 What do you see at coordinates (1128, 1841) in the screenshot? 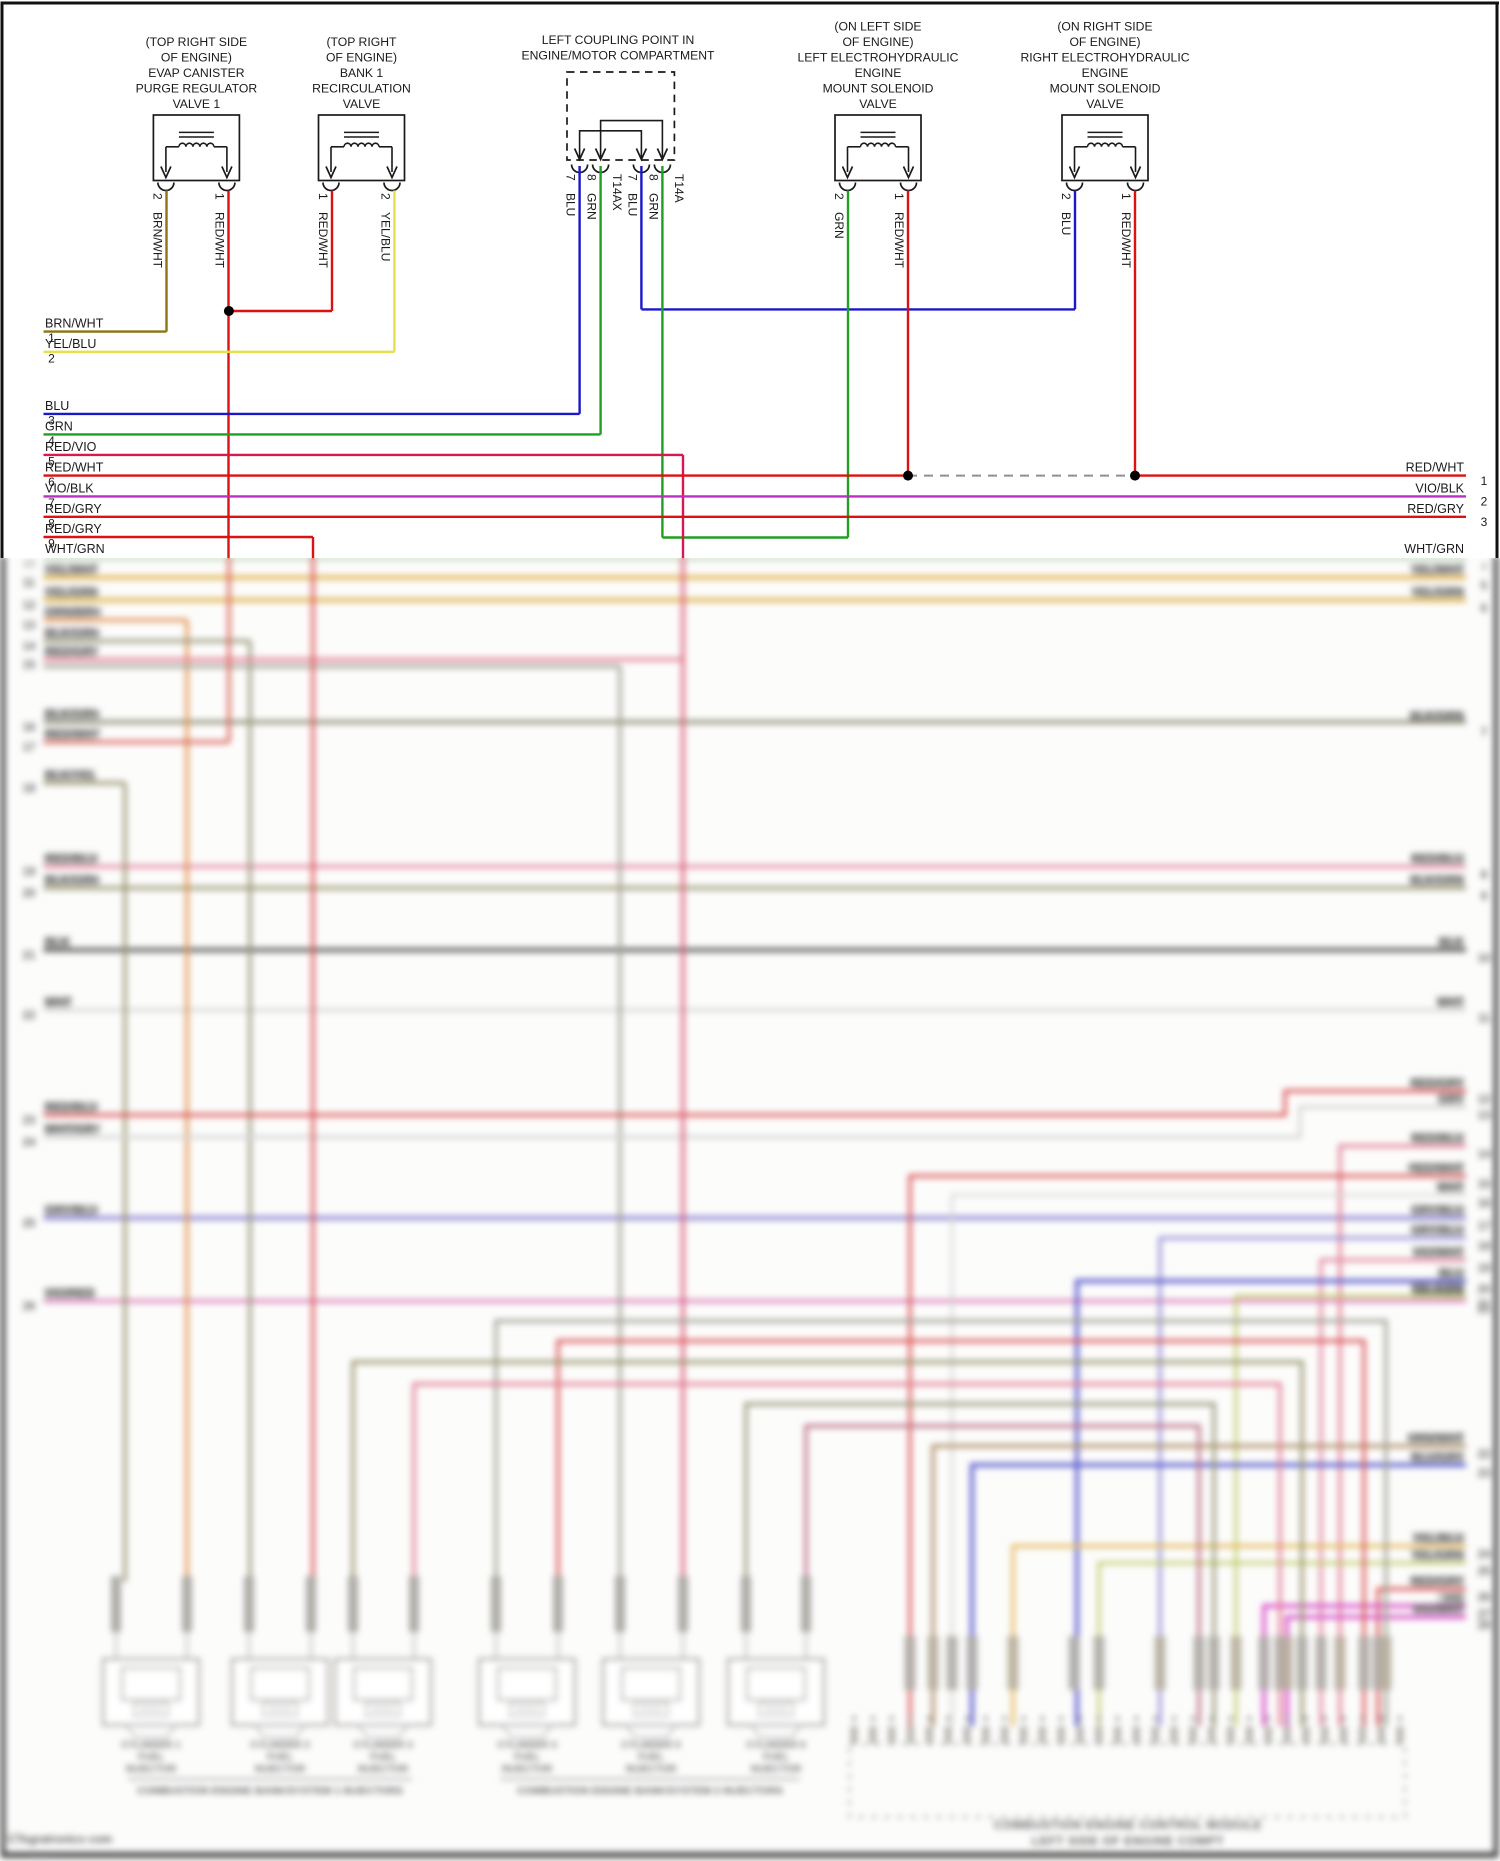
I see `svg-text: LEFT SIDE OF ENGINE COMPT` at bounding box center [1128, 1841].